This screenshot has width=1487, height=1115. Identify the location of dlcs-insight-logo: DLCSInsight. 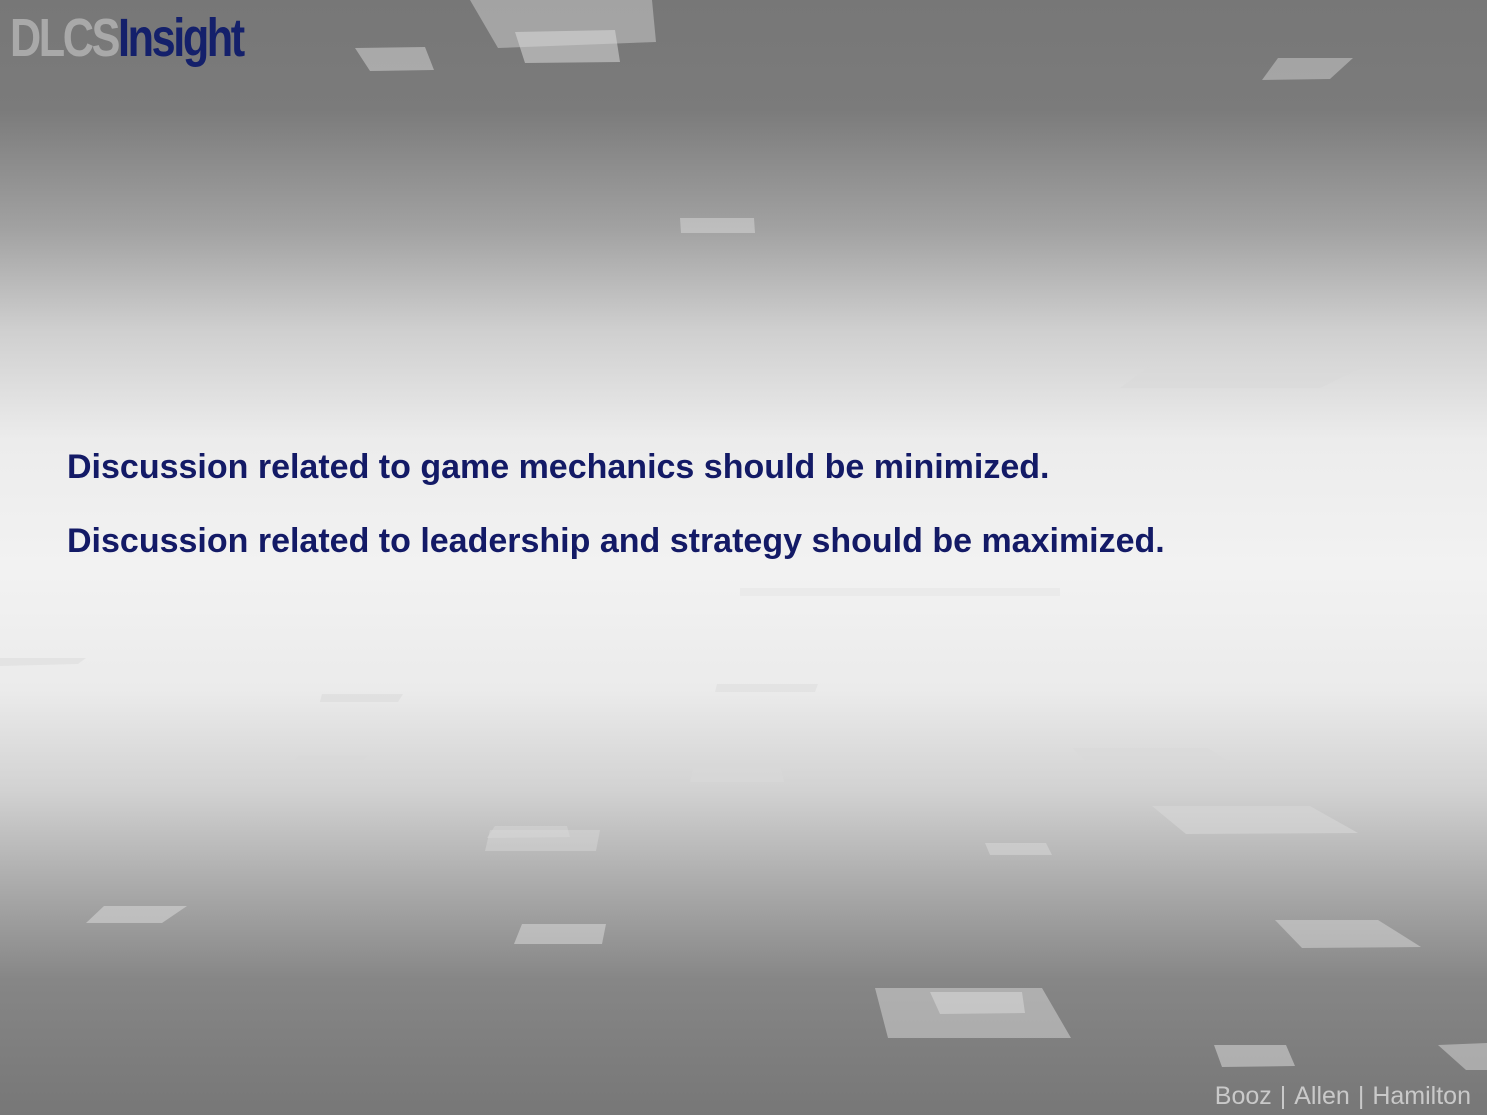
(127, 38).